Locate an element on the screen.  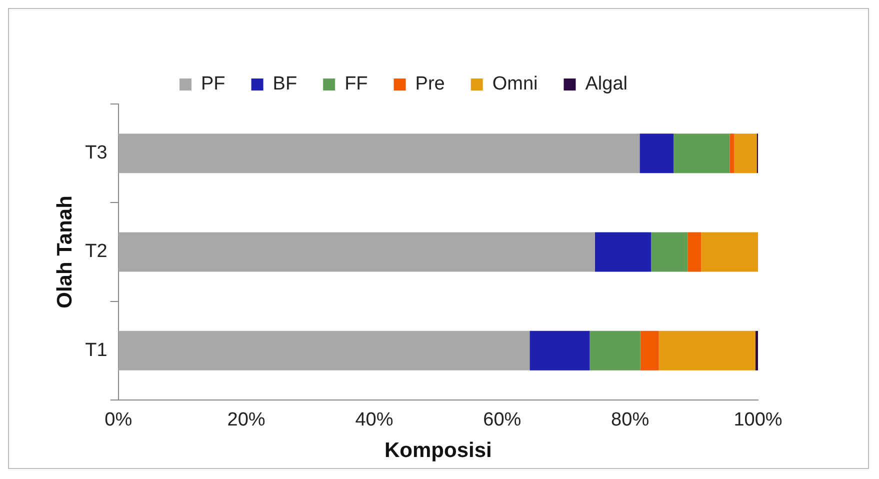
legend-label: BF is located at coordinates (285, 84).